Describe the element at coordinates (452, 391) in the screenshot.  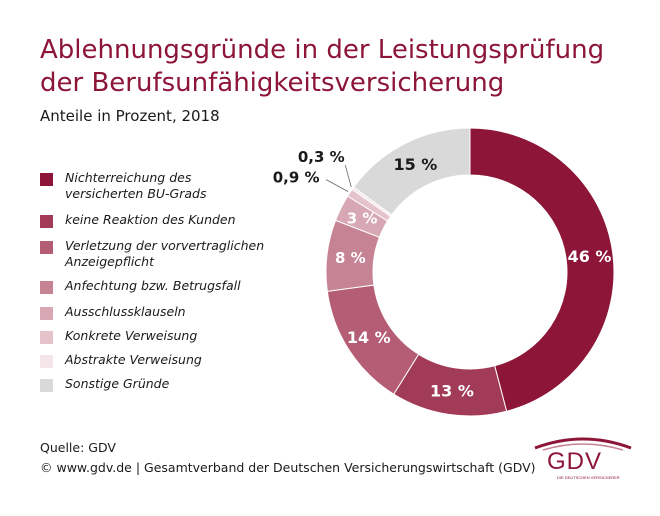
I see `slice-value-label: 13 %` at that location.